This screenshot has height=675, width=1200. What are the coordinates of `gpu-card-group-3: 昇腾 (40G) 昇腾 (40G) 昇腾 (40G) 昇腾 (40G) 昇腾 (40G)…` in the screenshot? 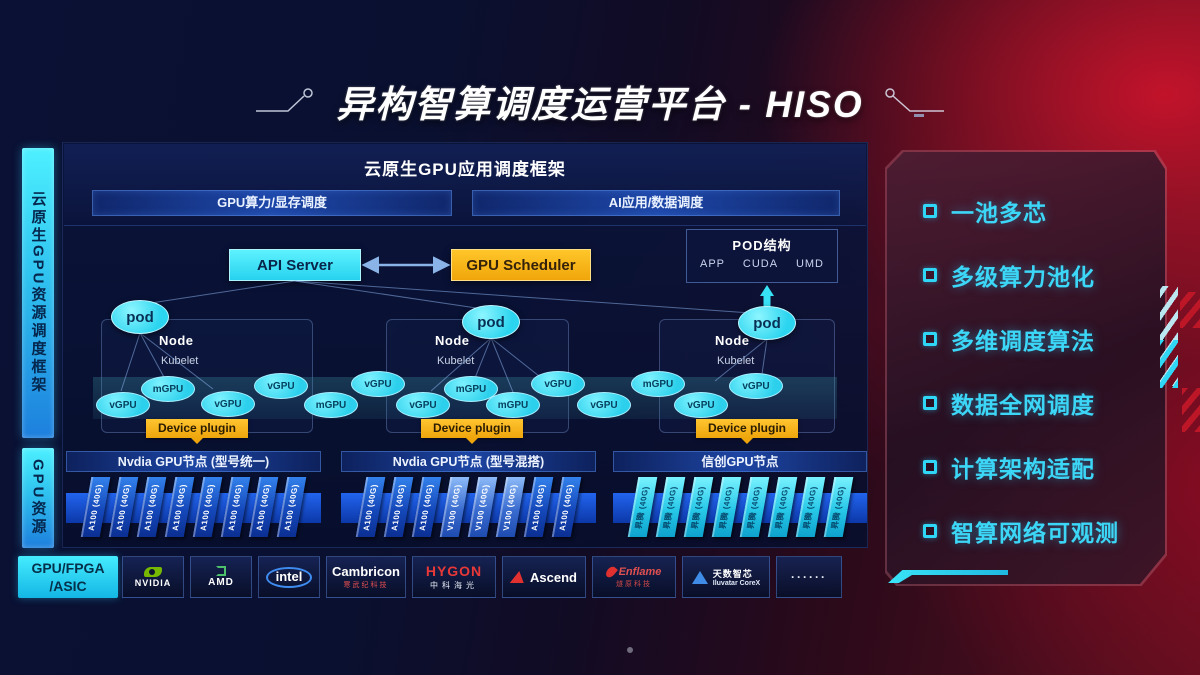 It's located at (740, 507).